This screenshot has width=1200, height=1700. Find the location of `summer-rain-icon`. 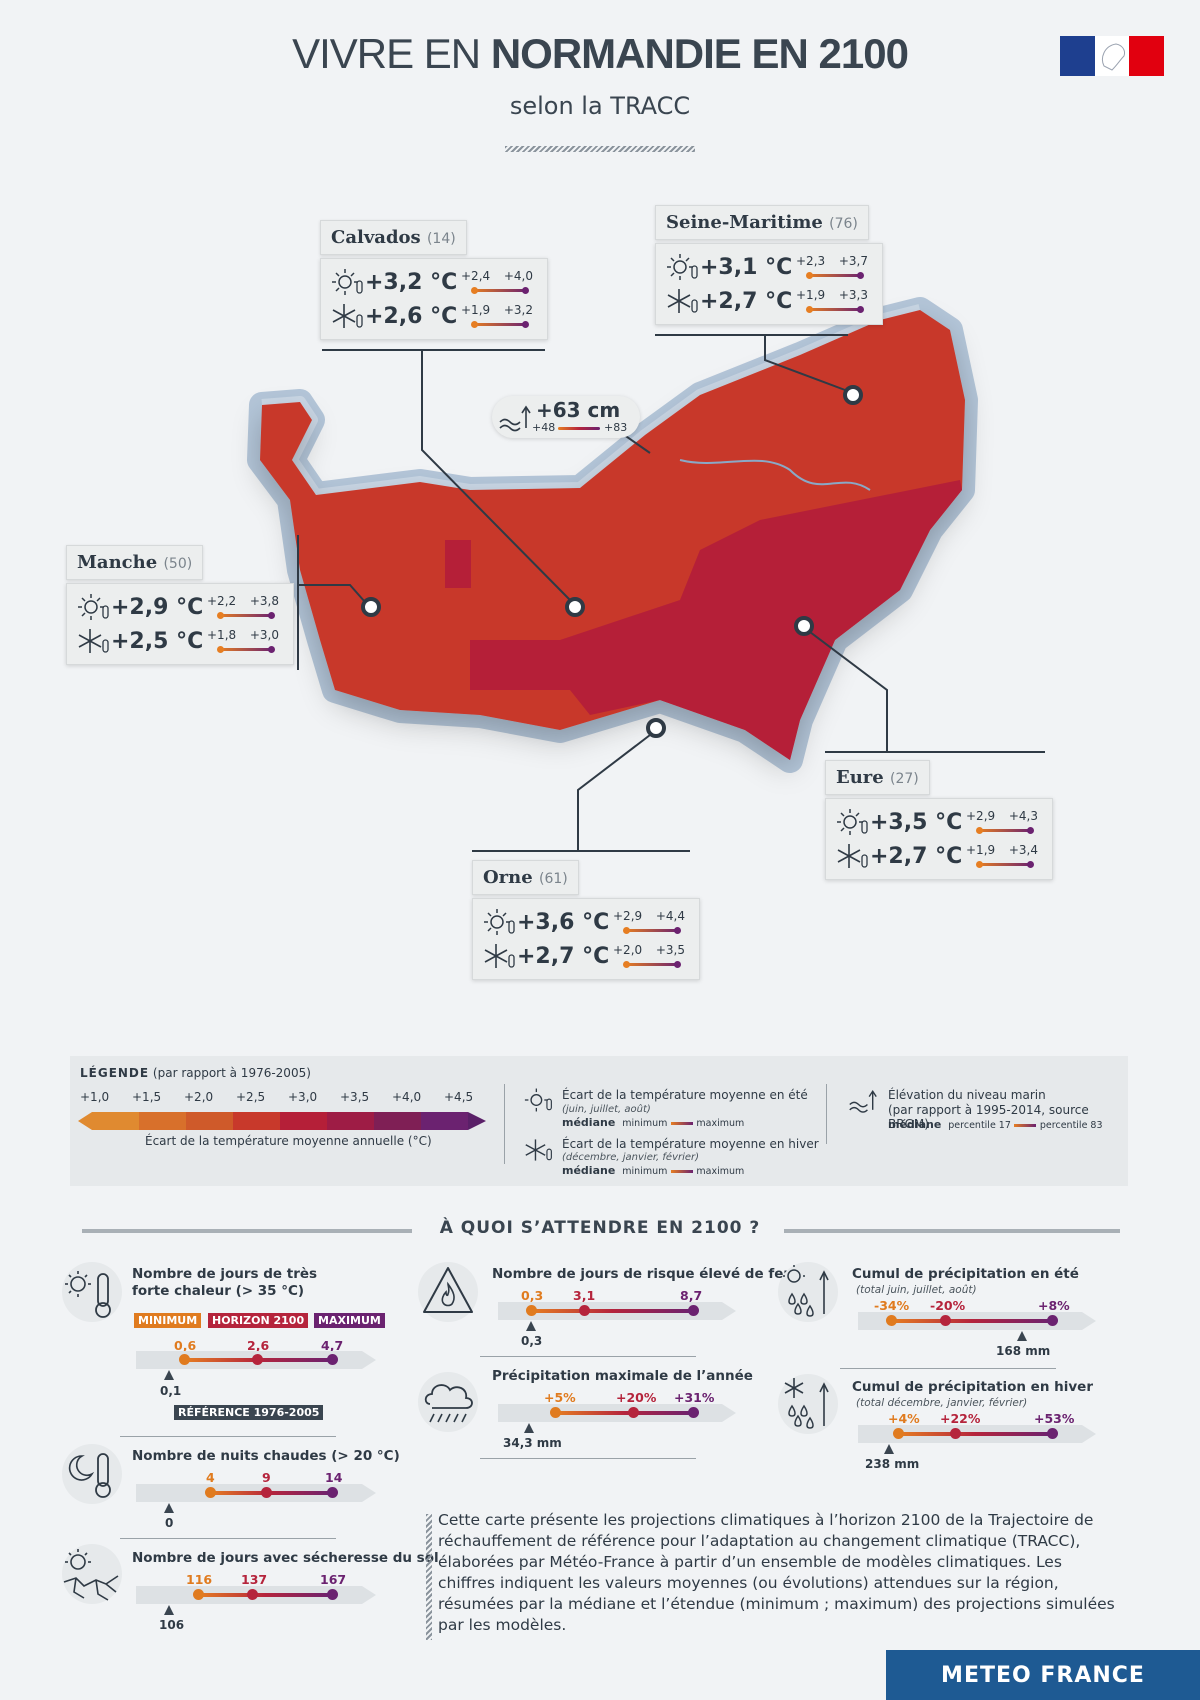

summer-rain-icon is located at coordinates (806, 1291).